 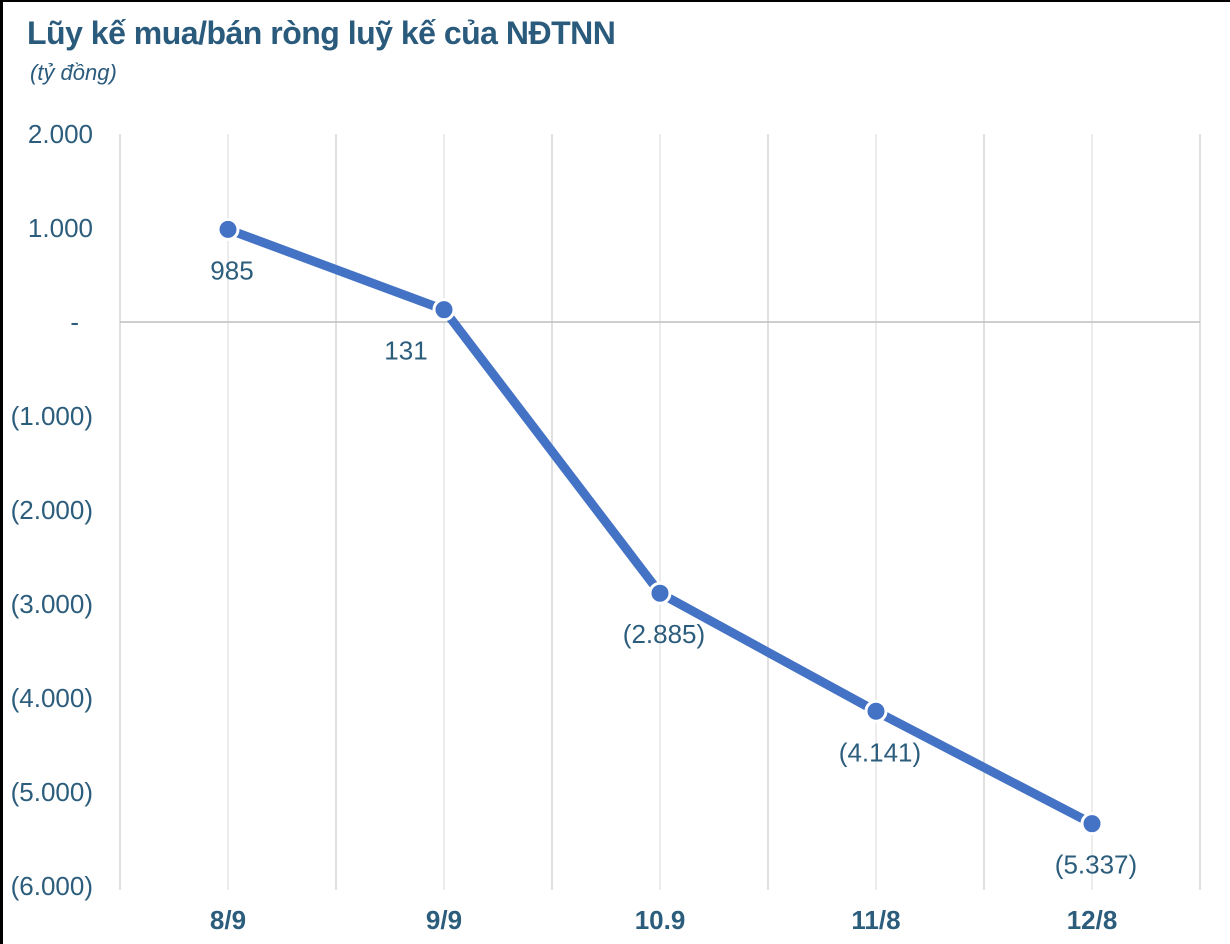 What do you see at coordinates (321, 33) in the screenshot?
I see `chart-title: Lũy kế mua/bán ròng luỹ kế của NĐTNN` at bounding box center [321, 33].